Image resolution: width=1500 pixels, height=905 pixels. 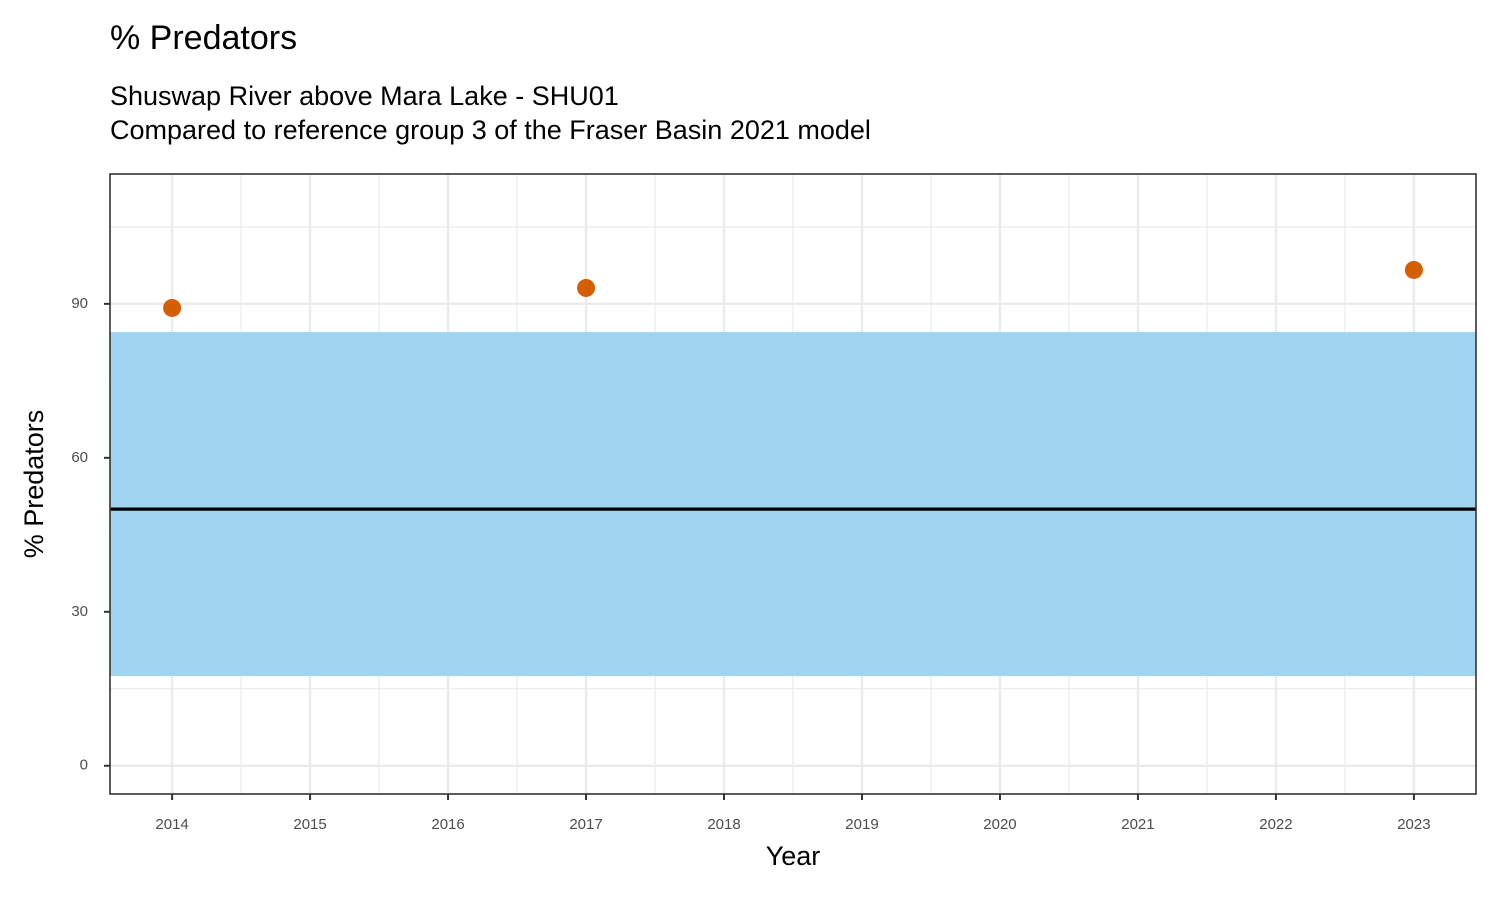 I want to click on x-tick-label: 2022, so click(x=1275, y=824).